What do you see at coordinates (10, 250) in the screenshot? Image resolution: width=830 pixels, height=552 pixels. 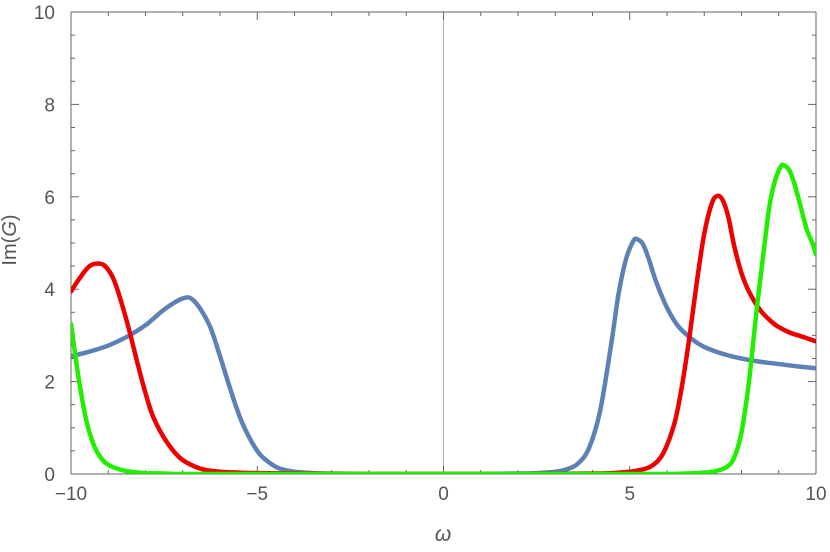 I see `y-axis-label-prefix: Im(` at bounding box center [10, 250].